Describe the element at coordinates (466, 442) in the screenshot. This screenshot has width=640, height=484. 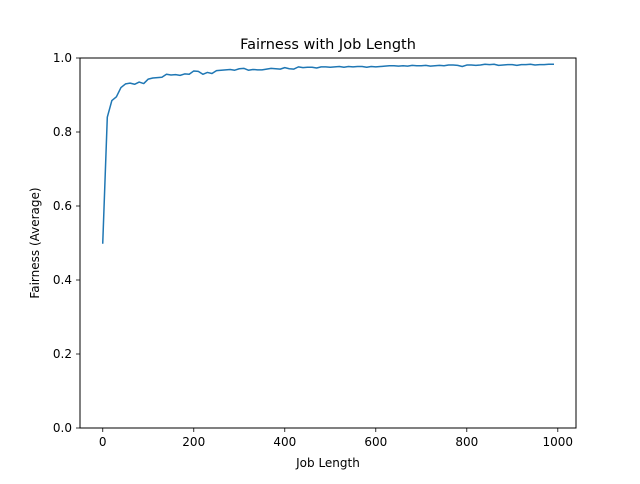
I see `x-tick-label: 800` at that location.